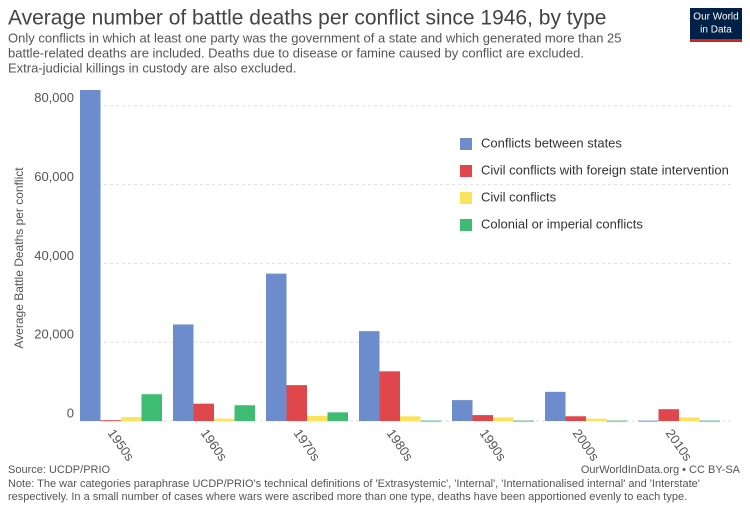 The height and width of the screenshot is (512, 750). Describe the element at coordinates (679, 445) in the screenshot. I see `x-tick-label: 2010s` at that location.